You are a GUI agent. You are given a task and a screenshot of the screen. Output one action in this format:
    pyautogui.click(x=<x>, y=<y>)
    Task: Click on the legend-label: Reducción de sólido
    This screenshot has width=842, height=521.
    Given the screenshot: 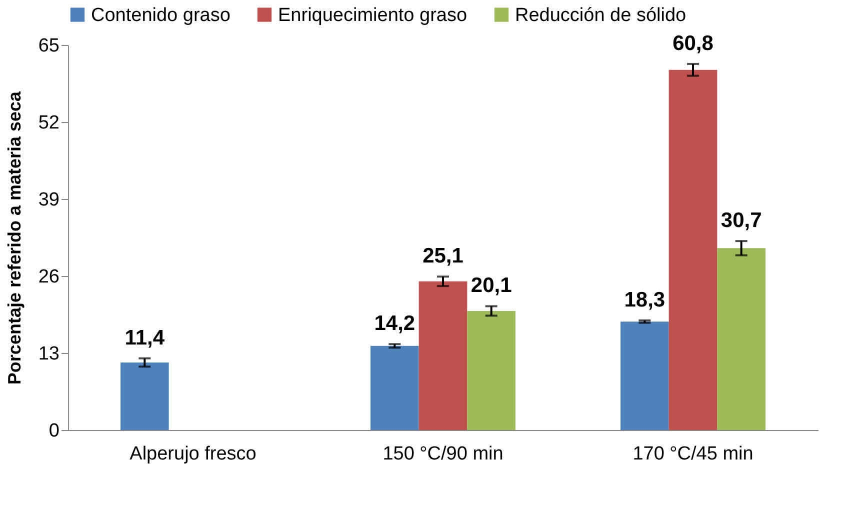 What is the action you would take?
    pyautogui.click(x=600, y=15)
    